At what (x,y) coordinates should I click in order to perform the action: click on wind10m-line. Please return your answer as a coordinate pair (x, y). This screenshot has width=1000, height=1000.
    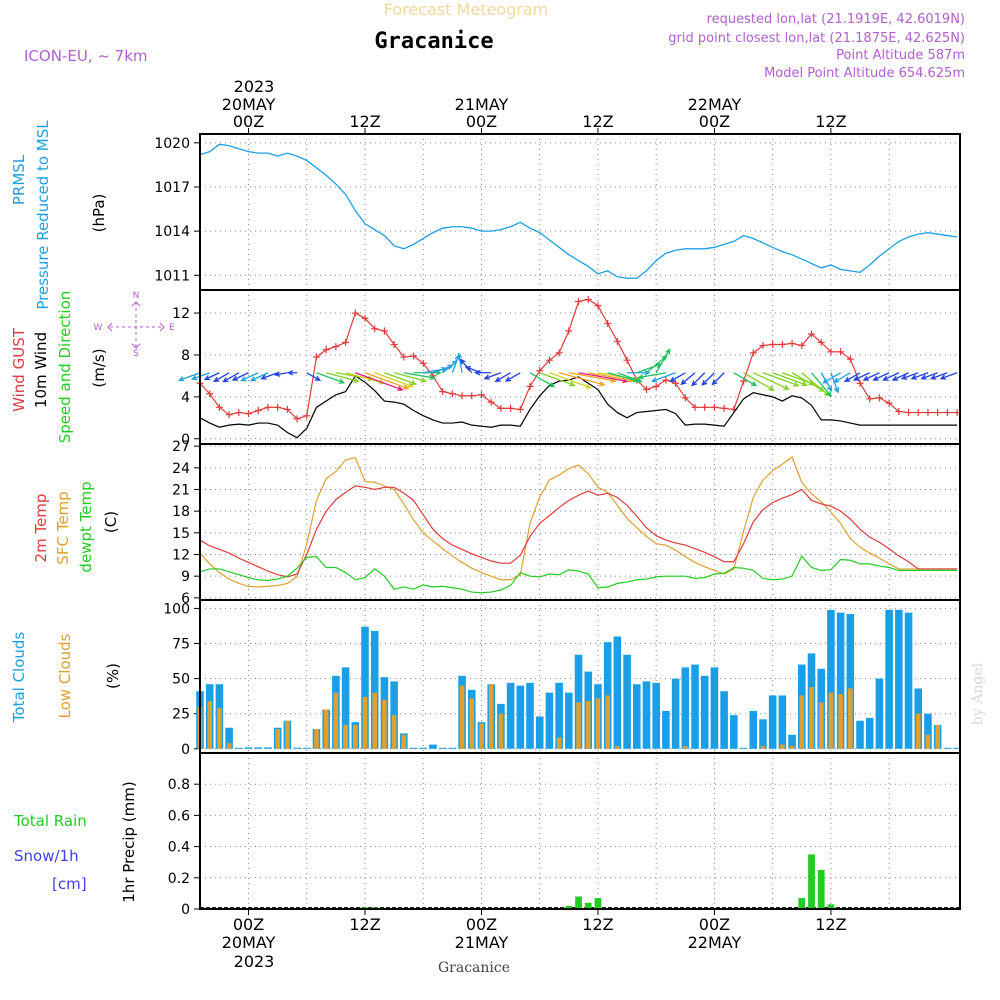
    Looking at the image, I should click on (578, 407).